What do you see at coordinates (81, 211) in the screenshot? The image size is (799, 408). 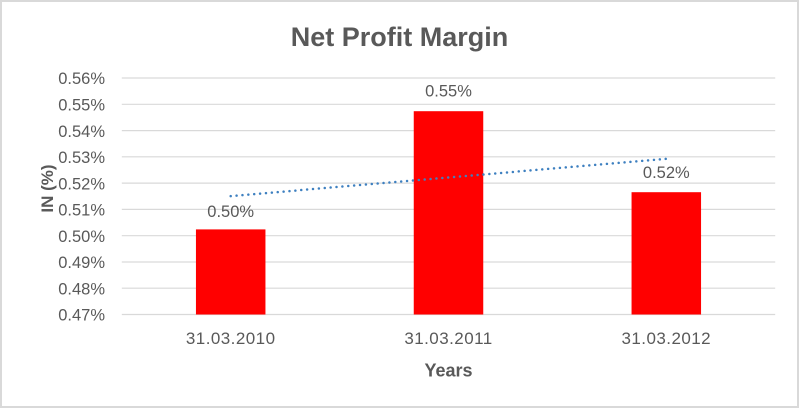 I see `svg-text: 0.51%` at bounding box center [81, 211].